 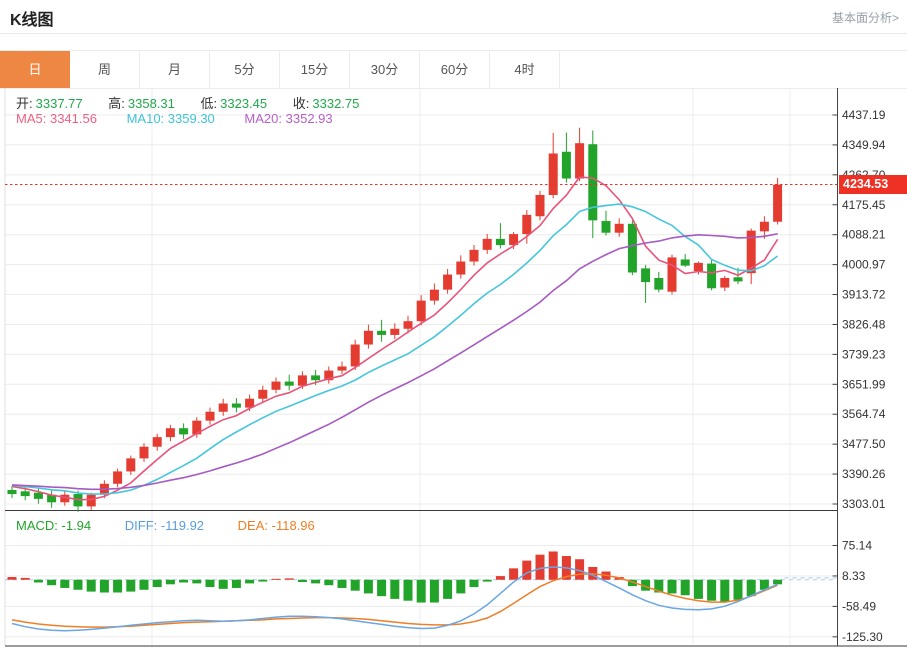 What do you see at coordinates (116, 103) in the screenshot?
I see `high-label: 高:` at bounding box center [116, 103].